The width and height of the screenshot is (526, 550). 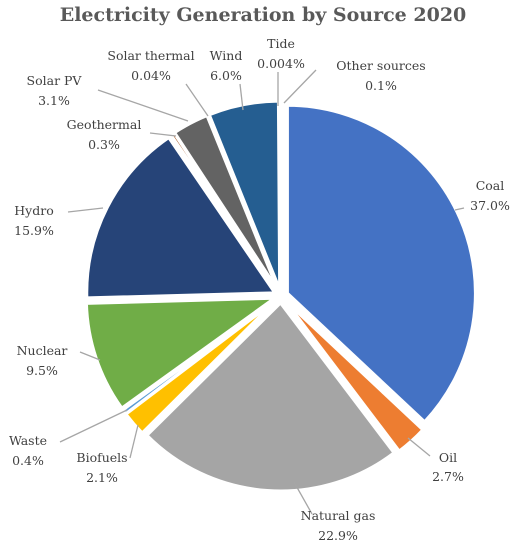 I want to click on slice-value-natural-gas: 22.9%, so click(x=338, y=535).